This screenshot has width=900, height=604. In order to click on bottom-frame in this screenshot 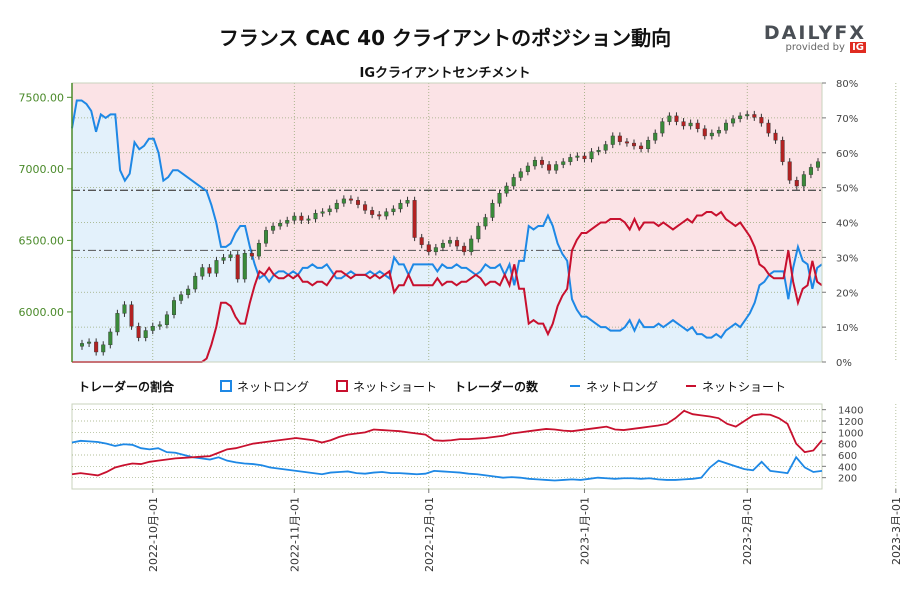, I will do `click(447, 446)`.